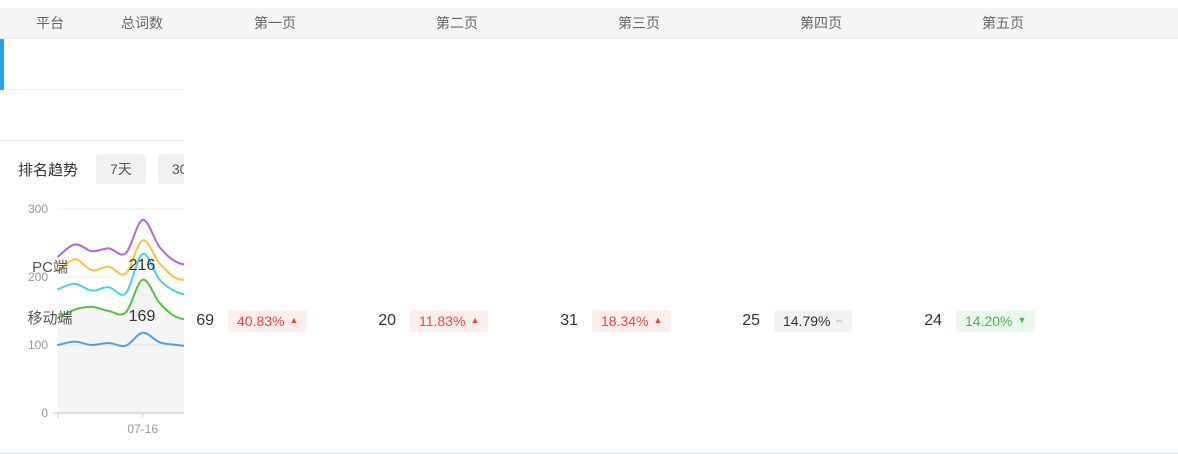 This screenshot has height=454, width=1178. What do you see at coordinates (589, 23) in the screenshot?
I see `table-header-row: 平台 总词数 第一页 第二页 第三页 第四页 第五页` at bounding box center [589, 23].